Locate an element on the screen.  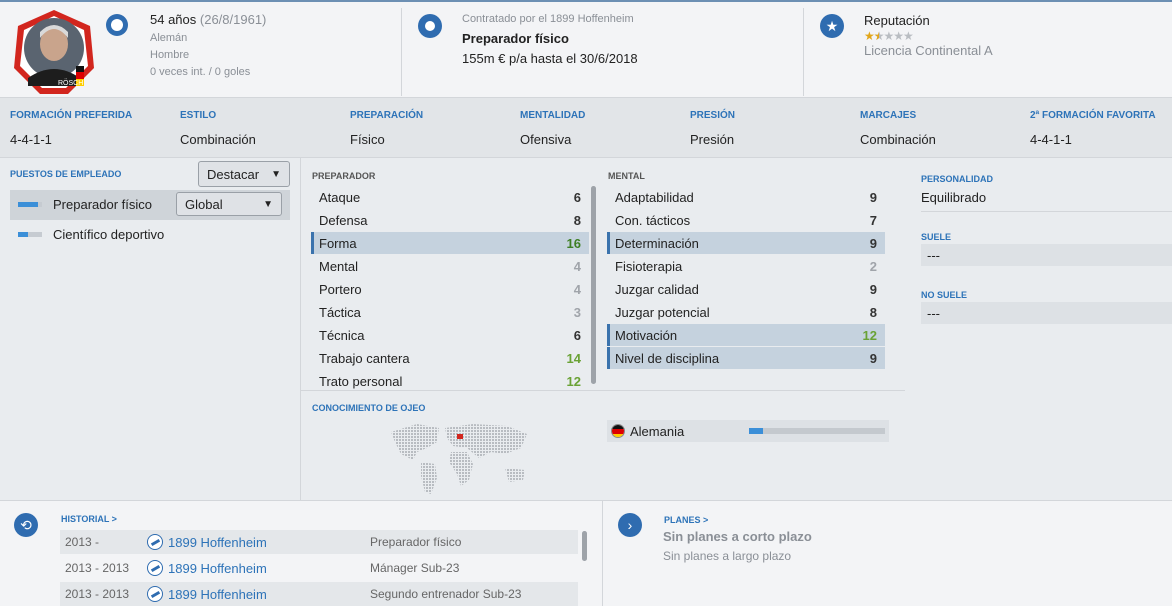
age-line: 54 años (26/8/1961) is located at coordinates (208, 19).